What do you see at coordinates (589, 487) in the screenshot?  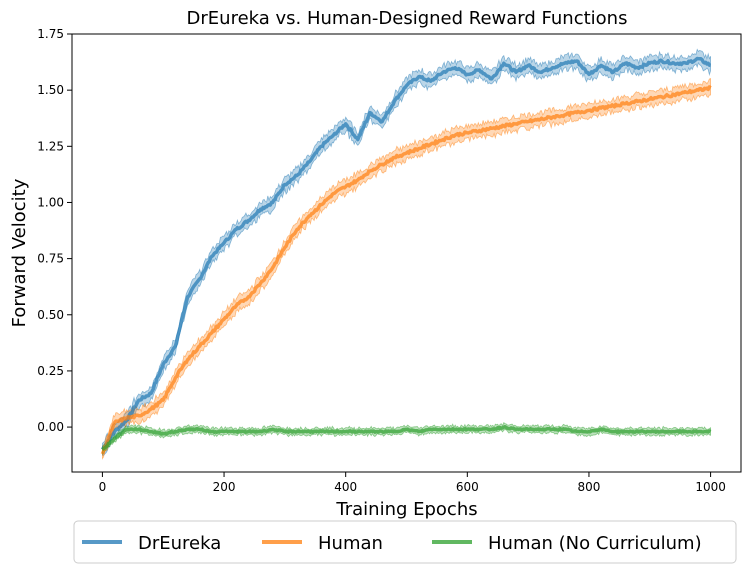 I see `x-tick-label: 800` at bounding box center [589, 487].